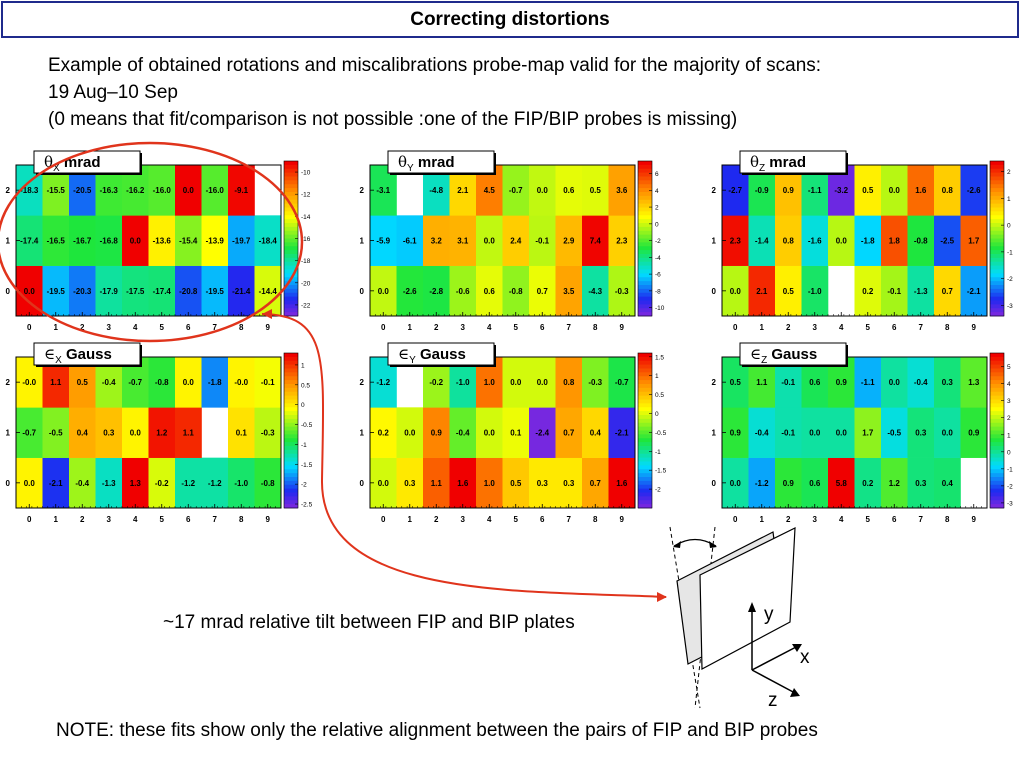 This screenshot has width=1024, height=768. Describe the element at coordinates (1009, 226) in the screenshot. I see `scale-tick-label: 0` at that location.